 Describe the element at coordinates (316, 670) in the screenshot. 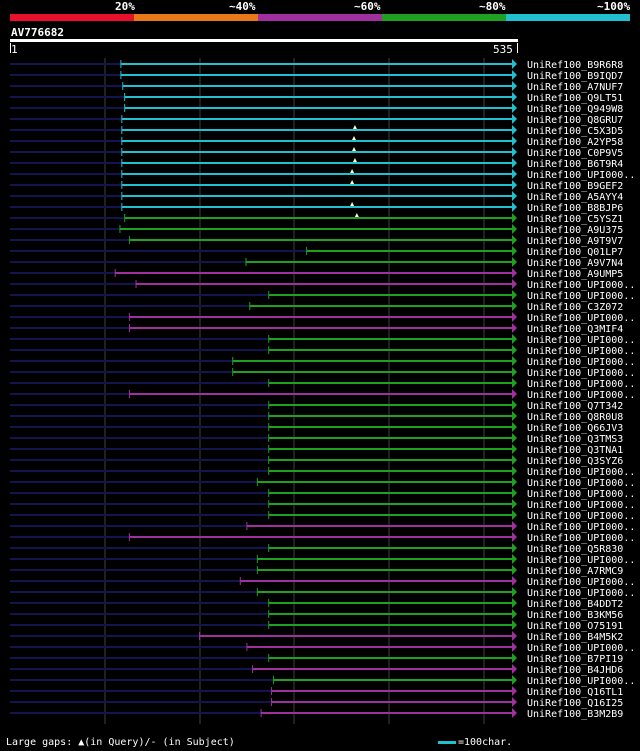

I see `hit-row: UniRef100_B4JHD6` at that location.